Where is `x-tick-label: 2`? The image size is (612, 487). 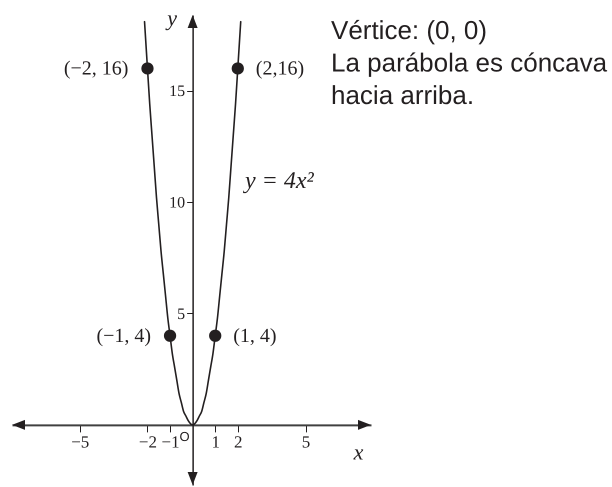
x-tick-label: 2 is located at coordinates (238, 442).